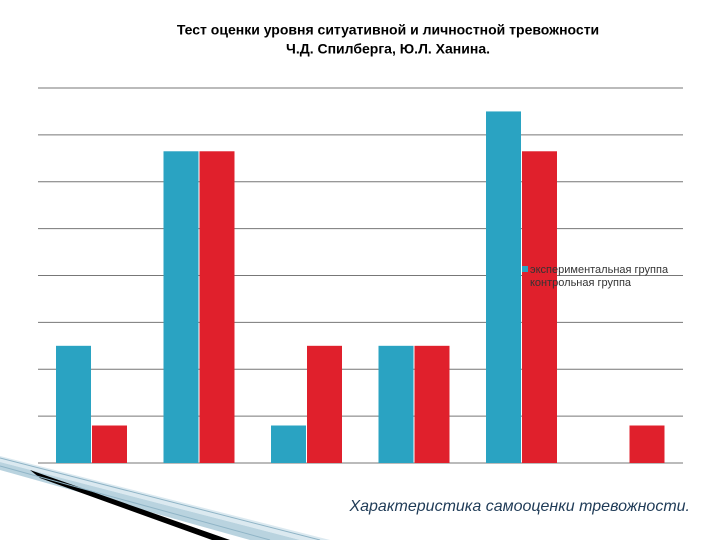  What do you see at coordinates (525, 269) in the screenshot?
I see `legend-swatch` at bounding box center [525, 269].